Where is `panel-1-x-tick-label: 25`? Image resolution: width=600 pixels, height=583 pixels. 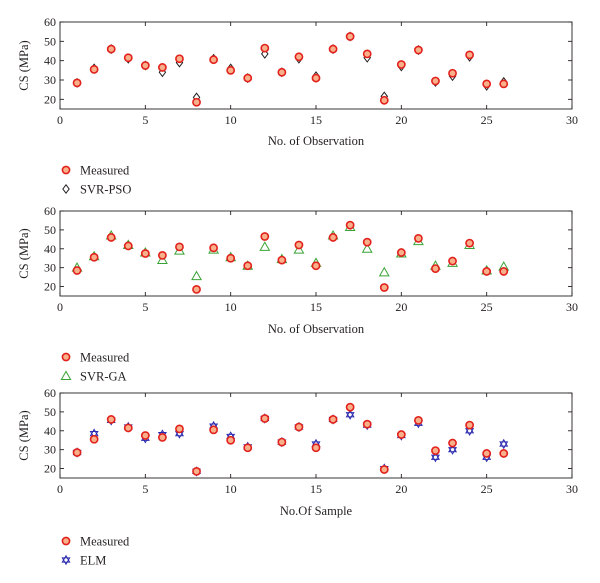
panel-1-x-tick-label: 25 is located at coordinates (487, 120).